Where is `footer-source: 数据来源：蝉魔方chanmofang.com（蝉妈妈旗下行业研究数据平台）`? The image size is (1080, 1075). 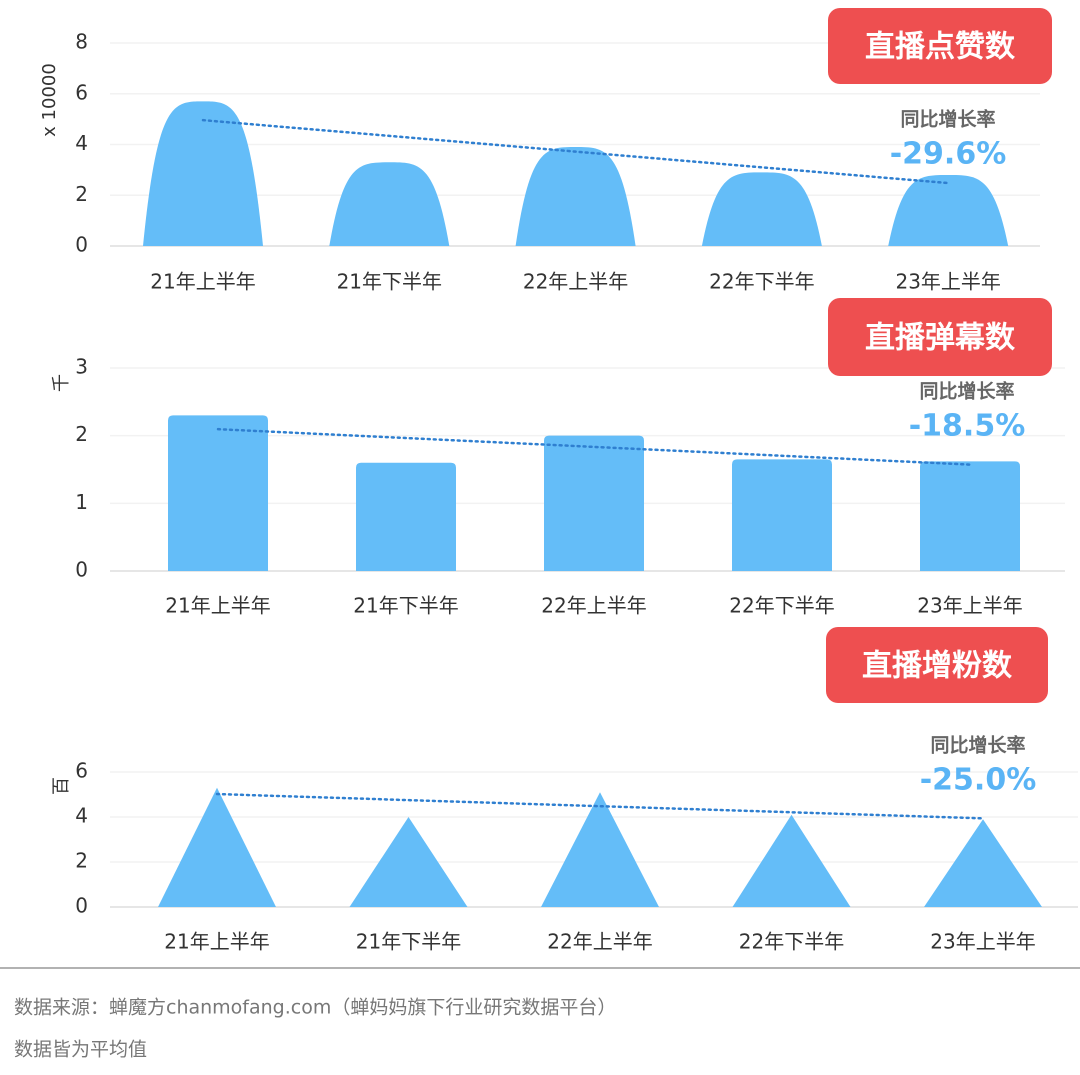 footer-source: 数据来源：蝉魔方chanmofang.com（蝉妈妈旗下行业研究数据平台） is located at coordinates (315, 1008).